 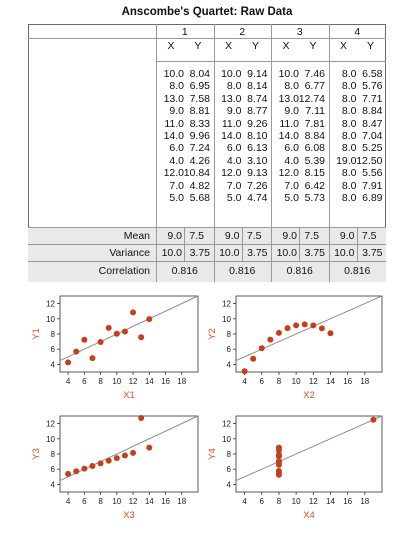 What do you see at coordinates (176, 198) in the screenshot?
I see `table-cell: 5.0` at bounding box center [176, 198].